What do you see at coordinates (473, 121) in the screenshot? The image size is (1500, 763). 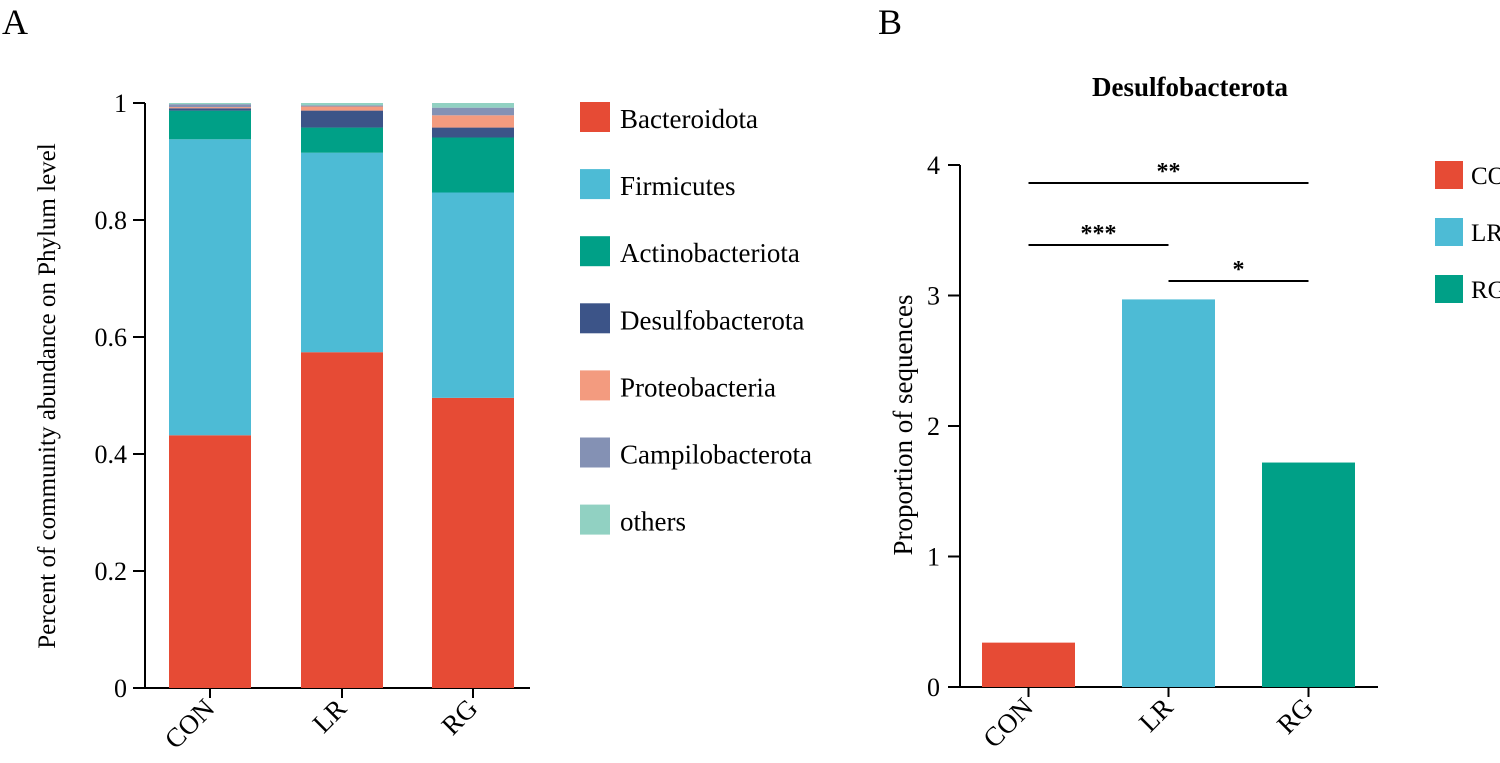 I see `bar-segment-proteobacteria-rg` at bounding box center [473, 121].